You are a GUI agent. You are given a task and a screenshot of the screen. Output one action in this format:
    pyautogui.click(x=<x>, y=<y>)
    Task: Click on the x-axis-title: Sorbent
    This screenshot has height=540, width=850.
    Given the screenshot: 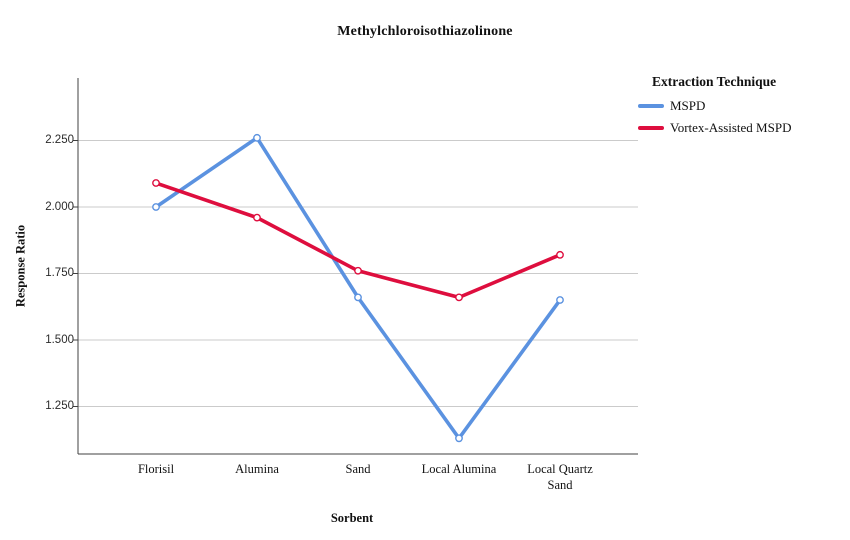 What is the action you would take?
    pyautogui.click(x=352, y=518)
    